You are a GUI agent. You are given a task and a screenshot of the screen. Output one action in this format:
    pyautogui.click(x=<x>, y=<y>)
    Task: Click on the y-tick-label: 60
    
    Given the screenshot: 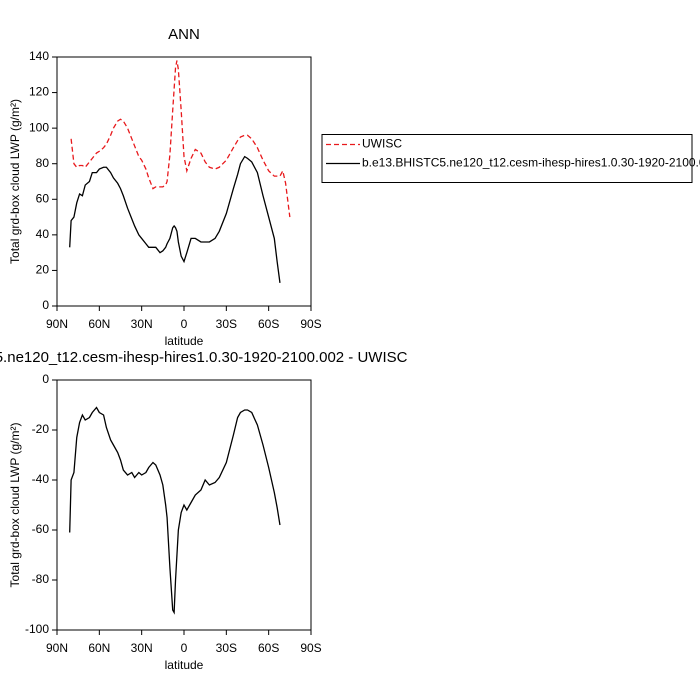 What is the action you would take?
    pyautogui.click(x=43, y=198)
    